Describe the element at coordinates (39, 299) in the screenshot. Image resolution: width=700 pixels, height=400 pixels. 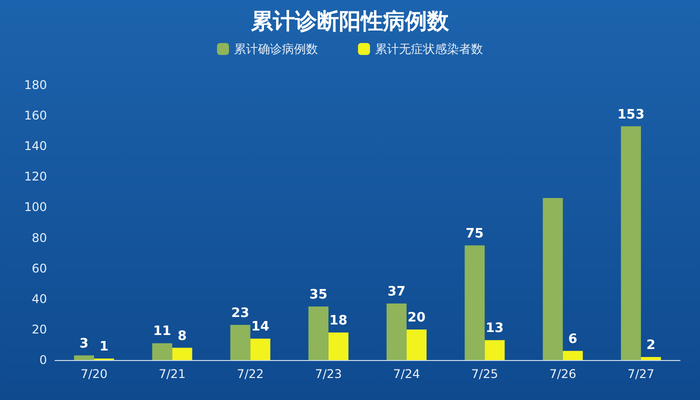
I see `y-tick-label: 40` at that location.